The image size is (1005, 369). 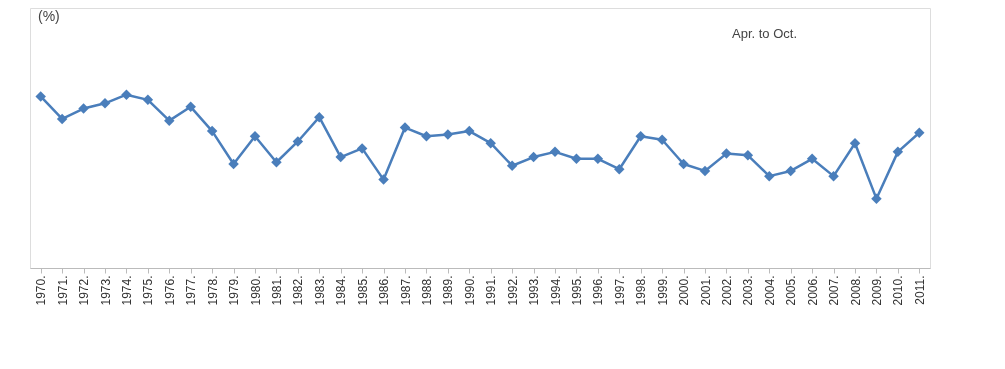 I want to click on x-tick-label: 1972., so click(x=84, y=290).